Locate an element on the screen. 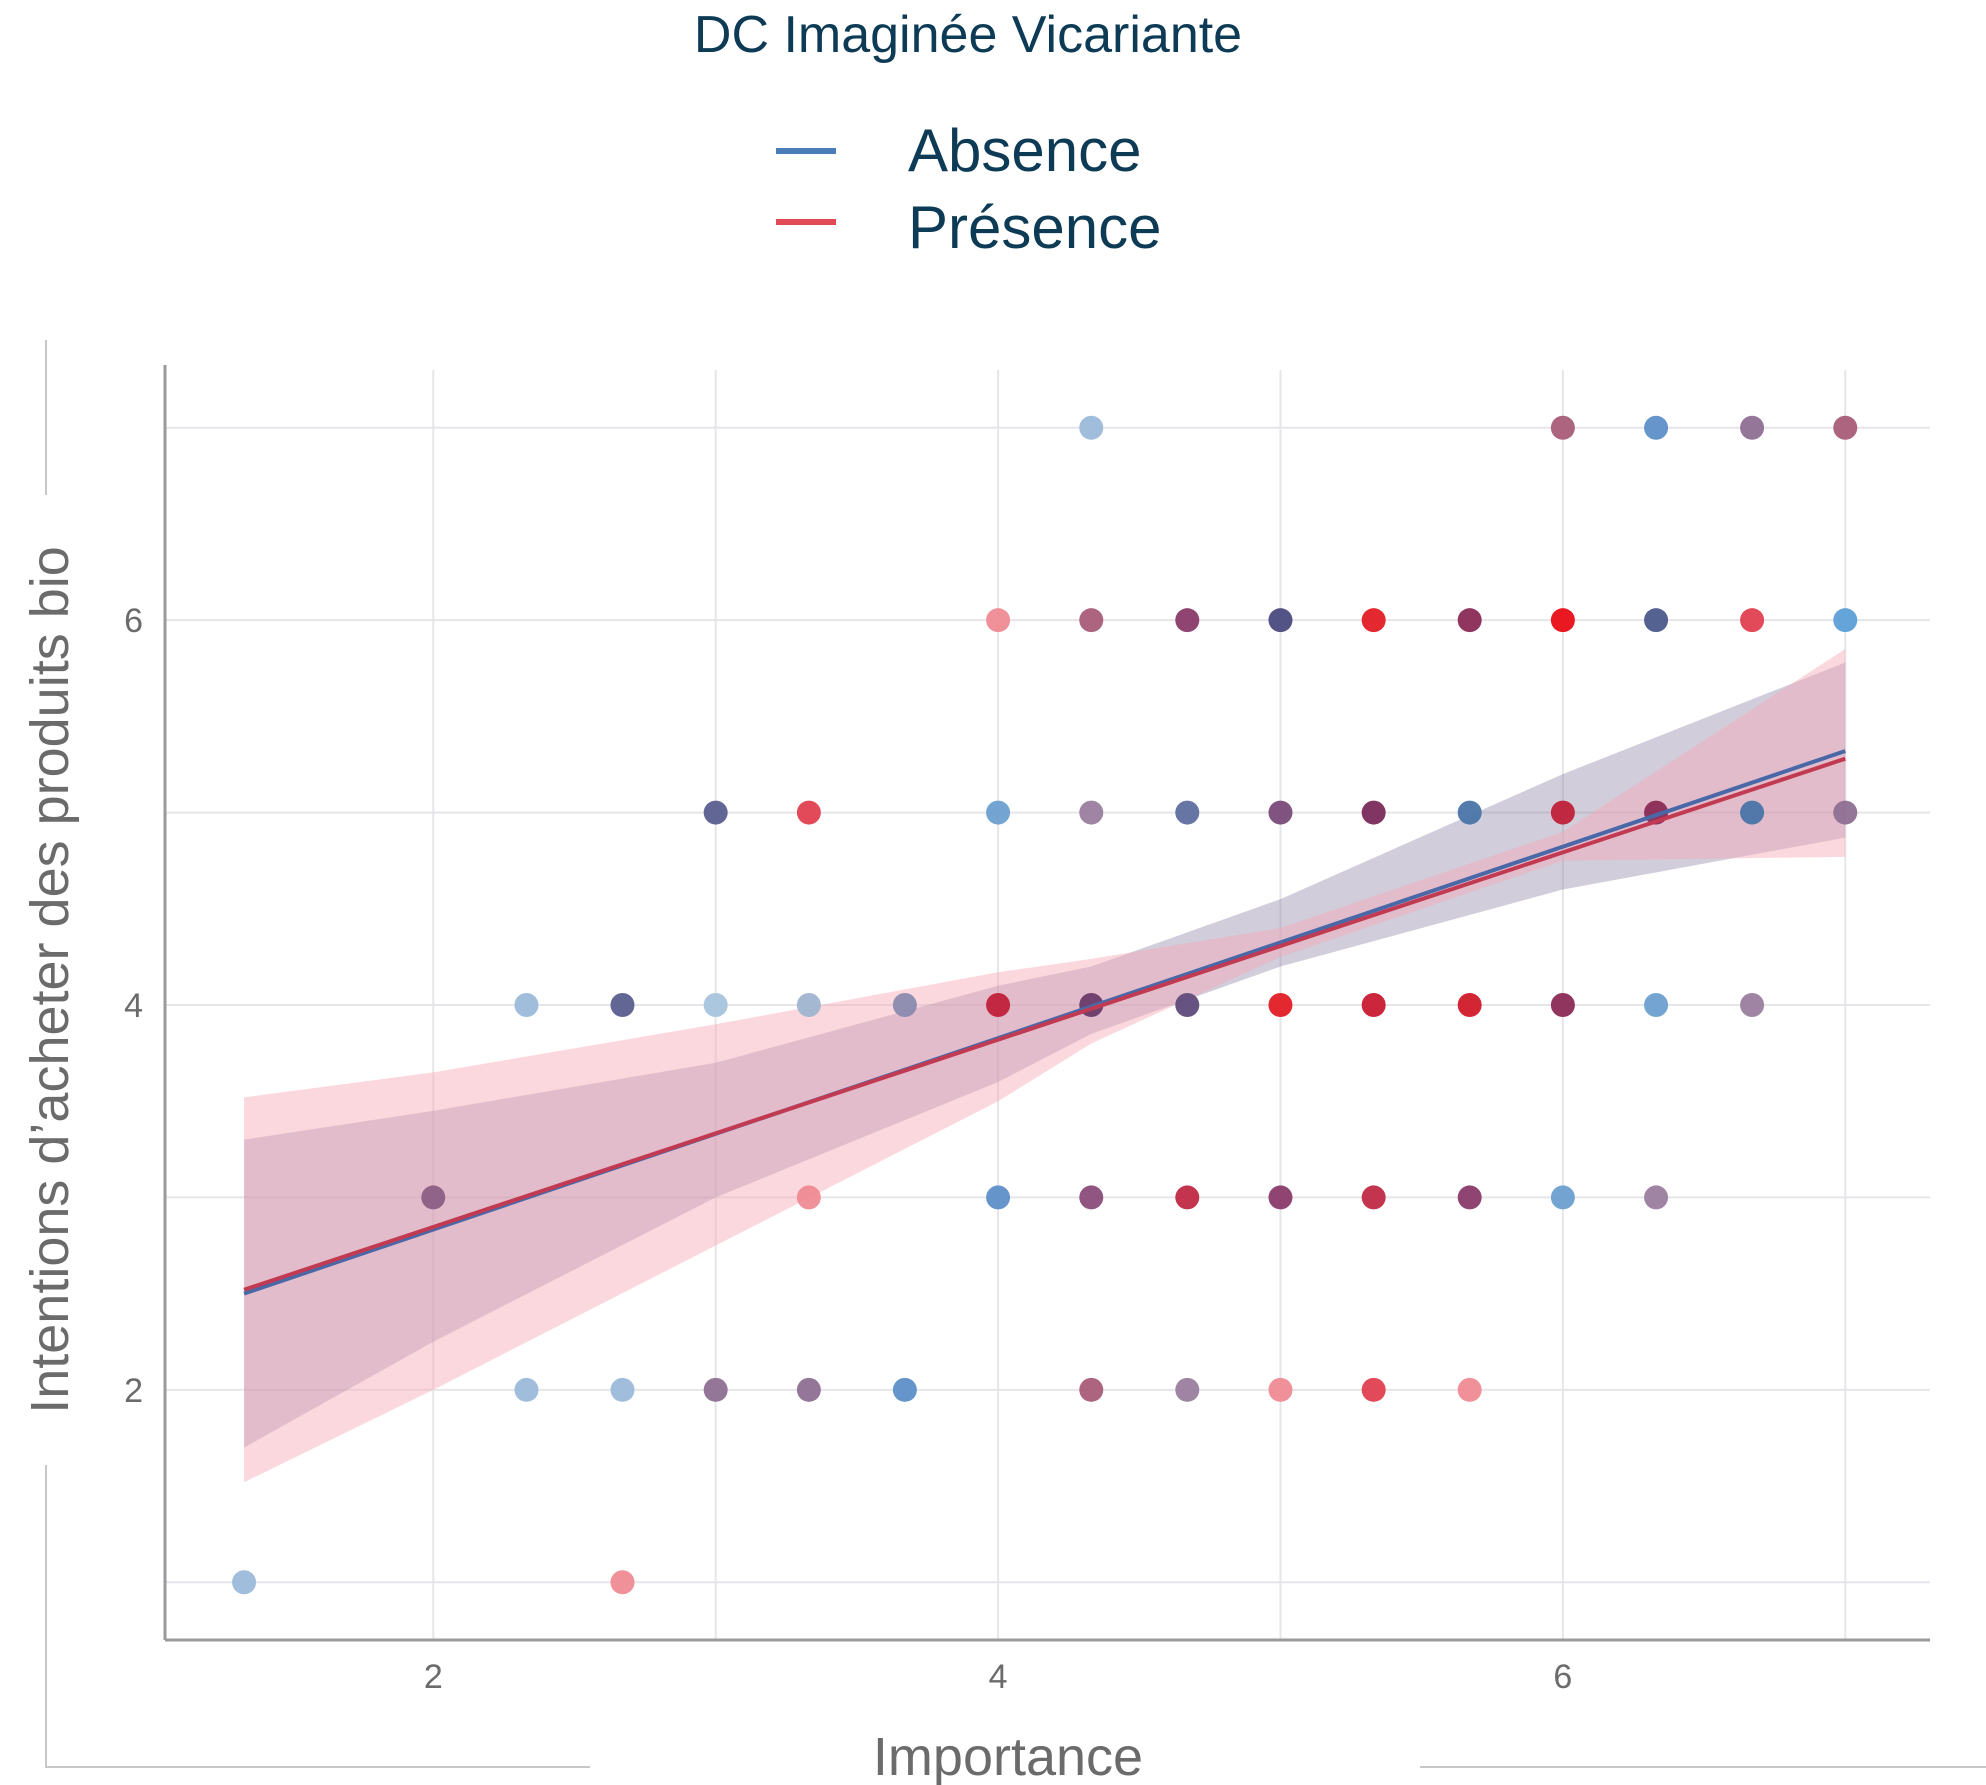 This screenshot has height=1785, width=1986. y-tick-label: 4 is located at coordinates (133, 1006).